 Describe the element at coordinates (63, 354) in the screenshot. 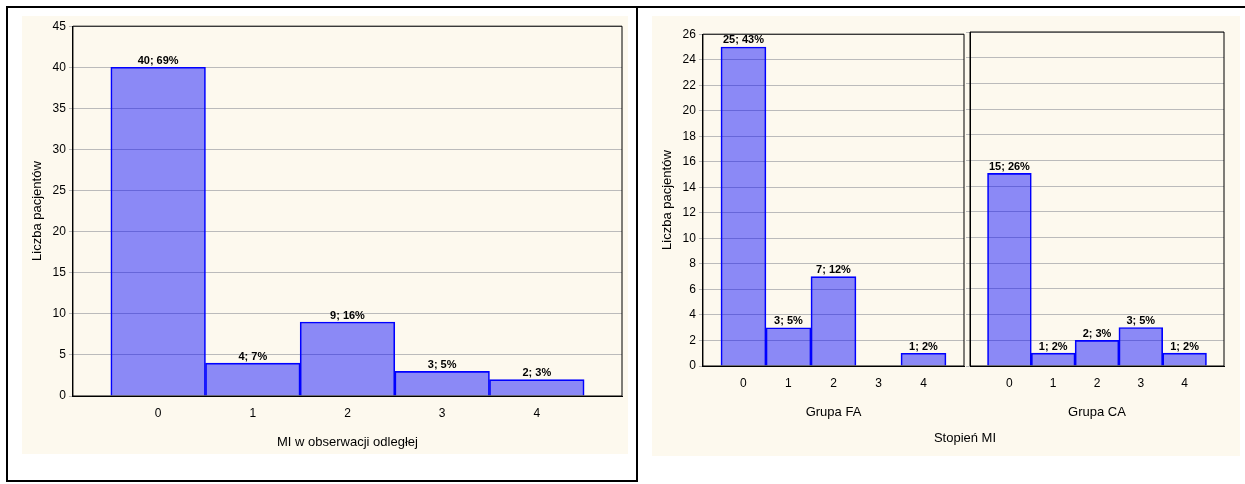

I see `y-tick-label: 5` at that location.